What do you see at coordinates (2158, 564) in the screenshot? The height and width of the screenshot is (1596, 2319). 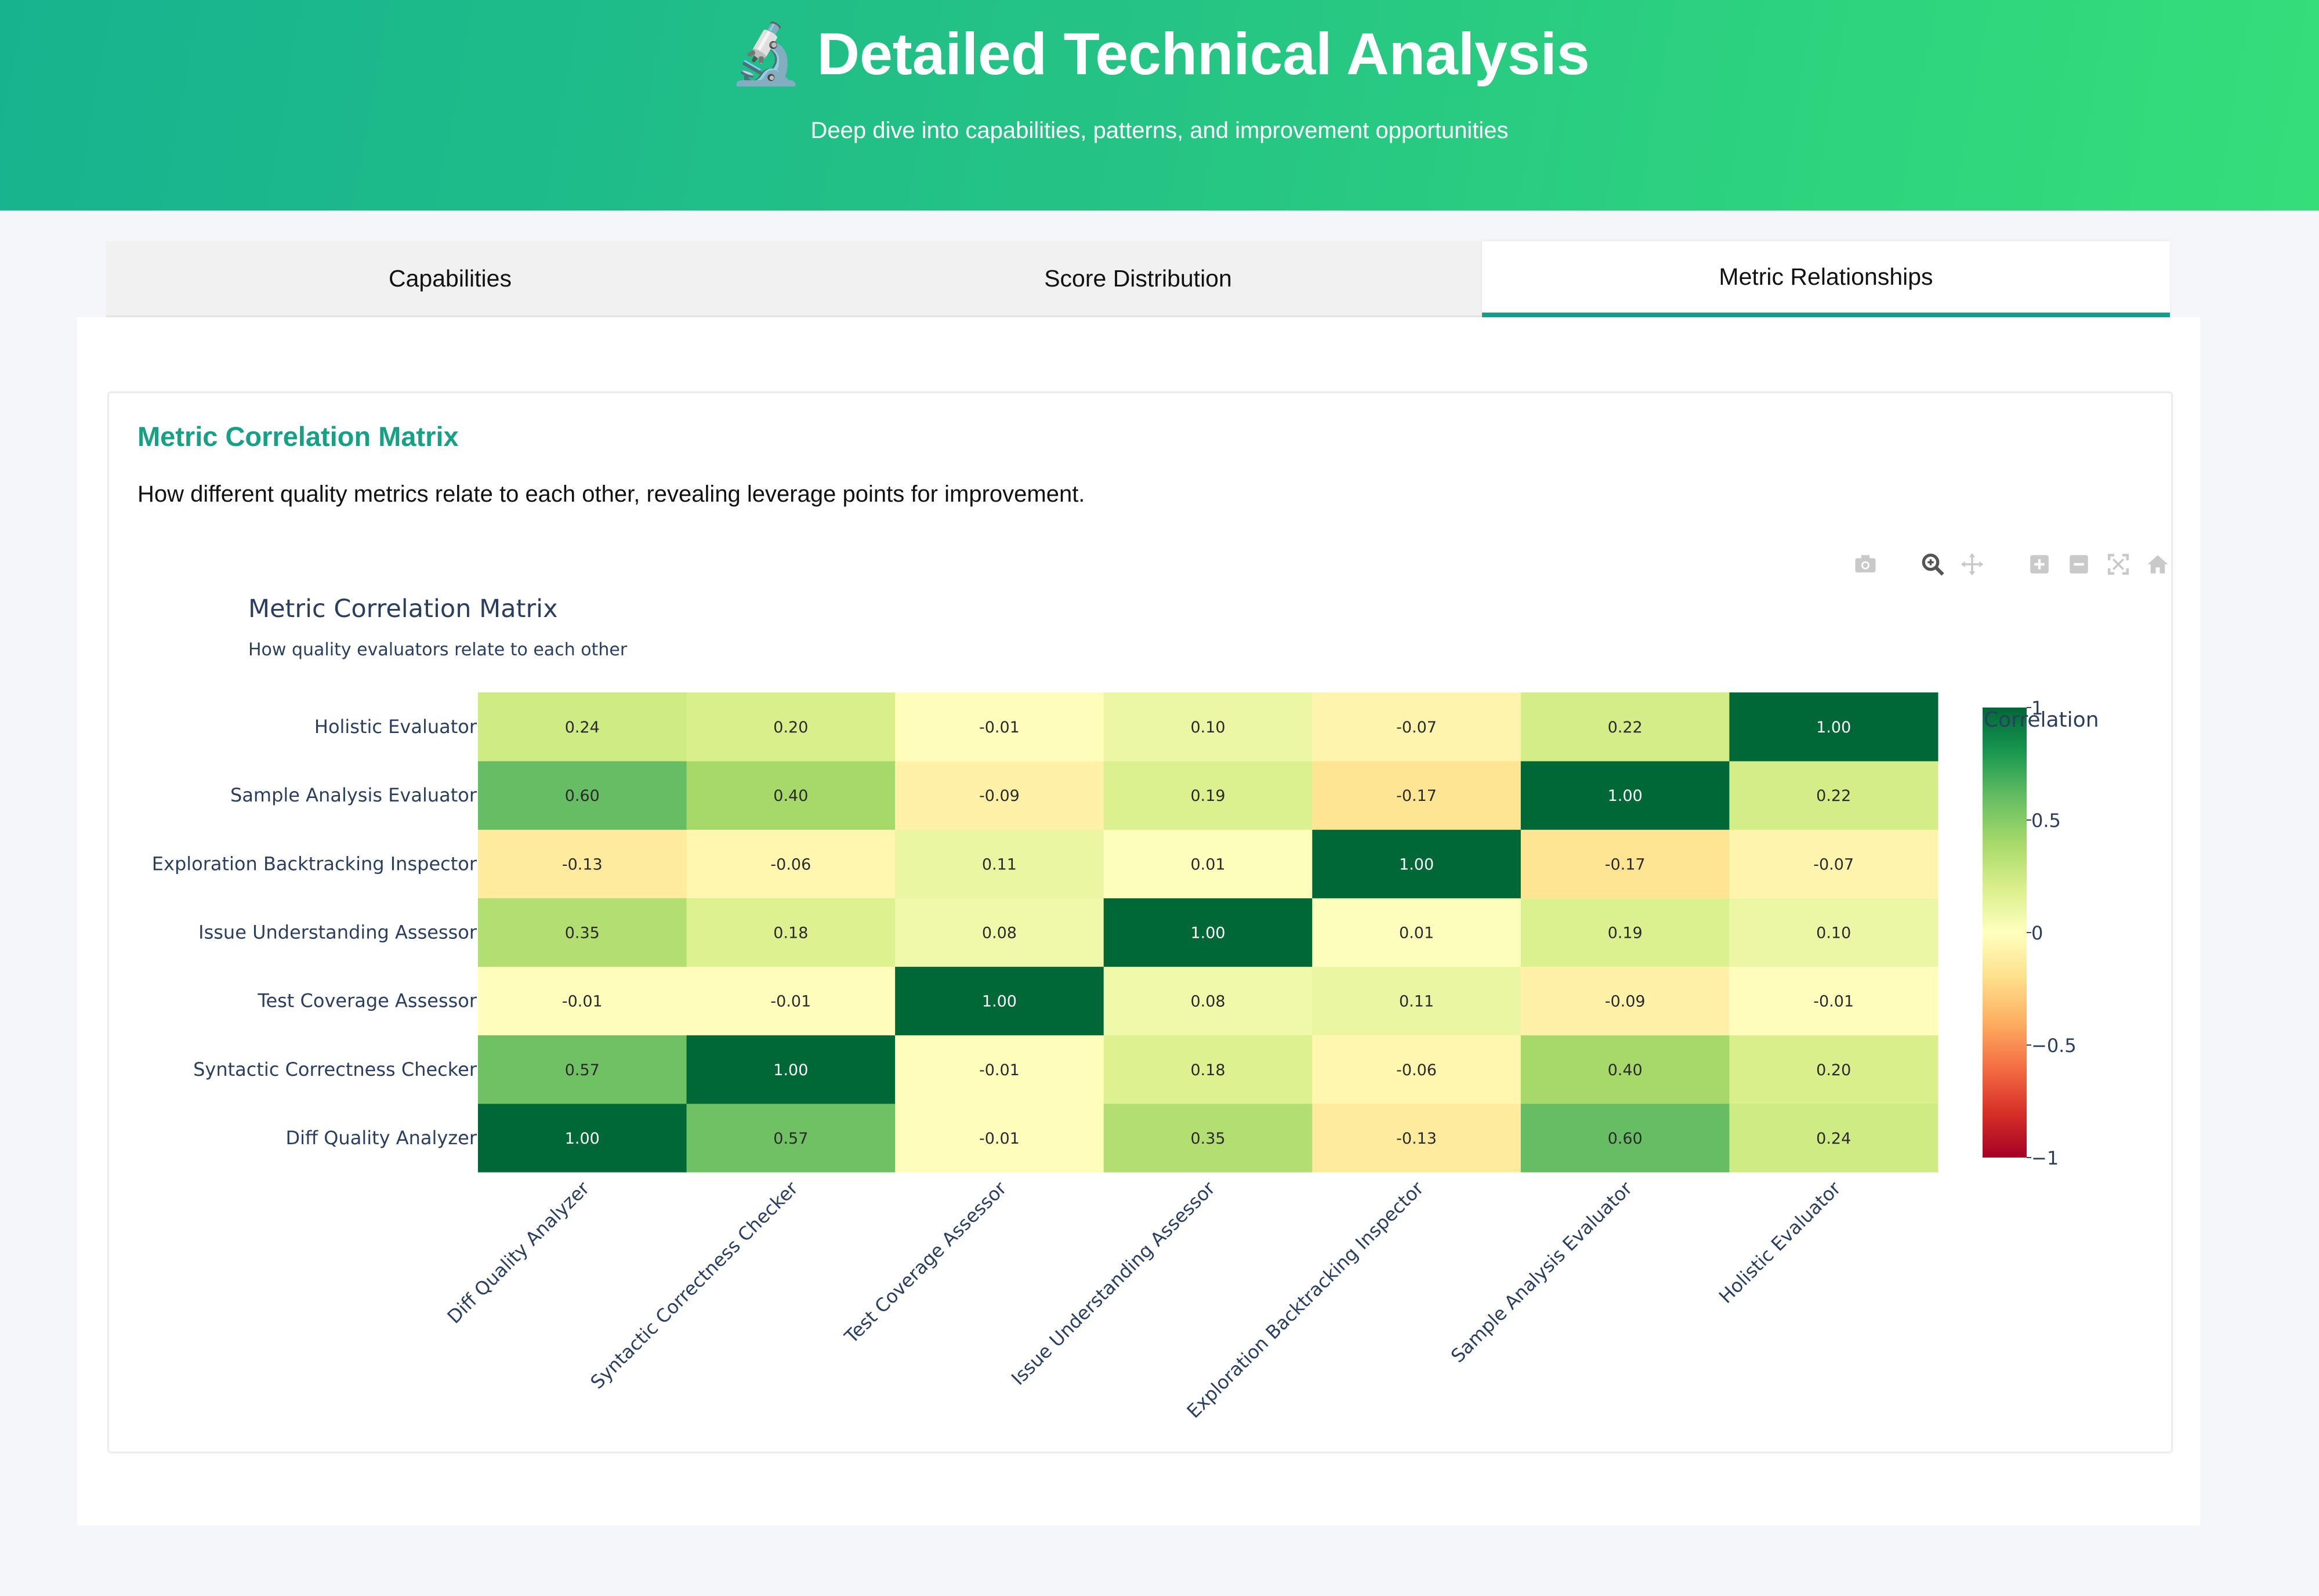 I see `home-icon` at bounding box center [2158, 564].